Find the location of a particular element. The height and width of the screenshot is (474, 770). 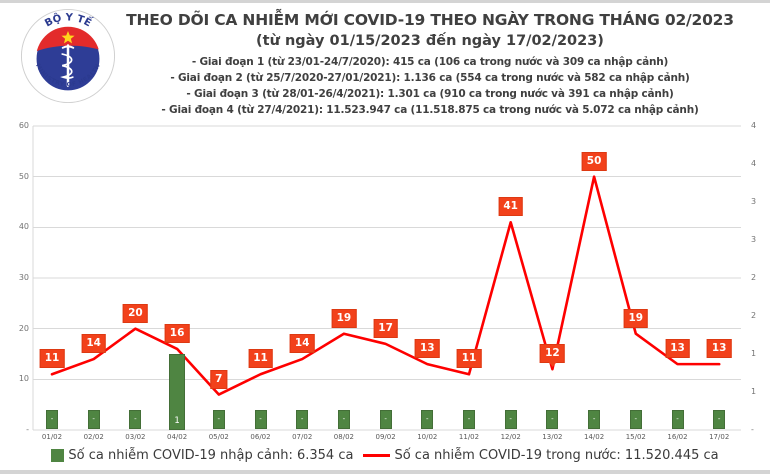

legend-imported-label: Số ca nhiễm COVID-19 nhập cảnh: 6.354 ca is located at coordinates (211, 455).